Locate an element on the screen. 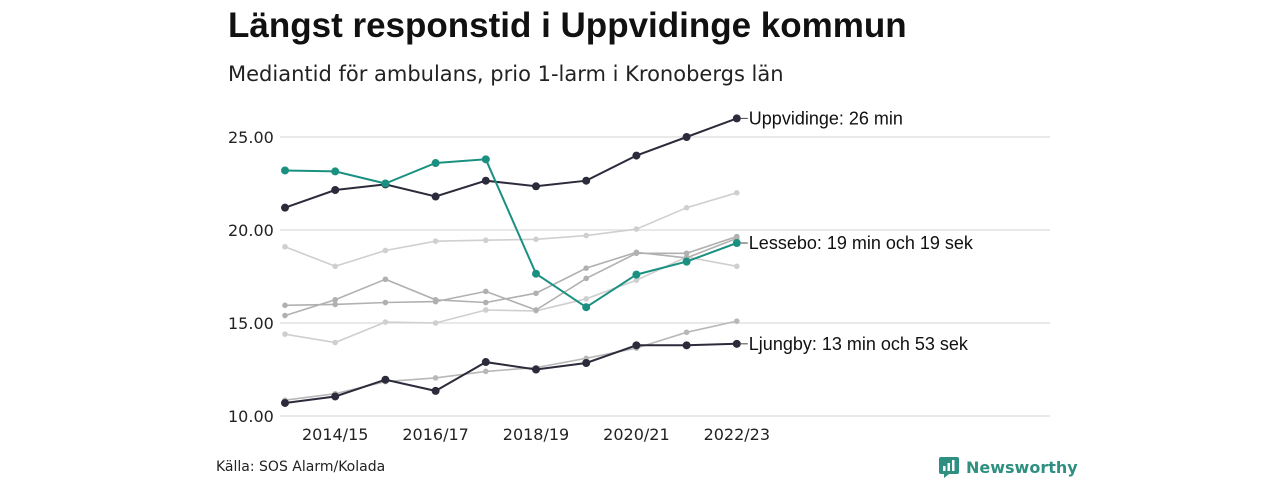 This screenshot has height=480, width=1280. y-axis-ticks: 10.00 15.00 20.00 25.00 is located at coordinates (251, 277).